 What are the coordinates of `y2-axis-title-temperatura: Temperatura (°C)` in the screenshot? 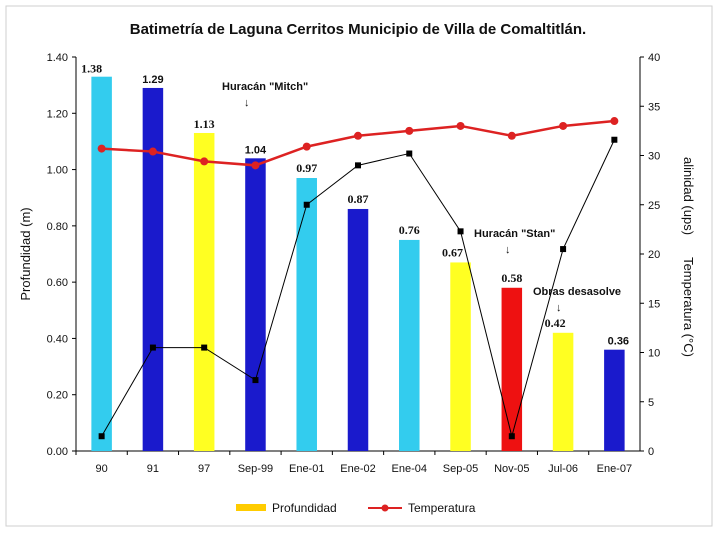 It's located at (688, 307).